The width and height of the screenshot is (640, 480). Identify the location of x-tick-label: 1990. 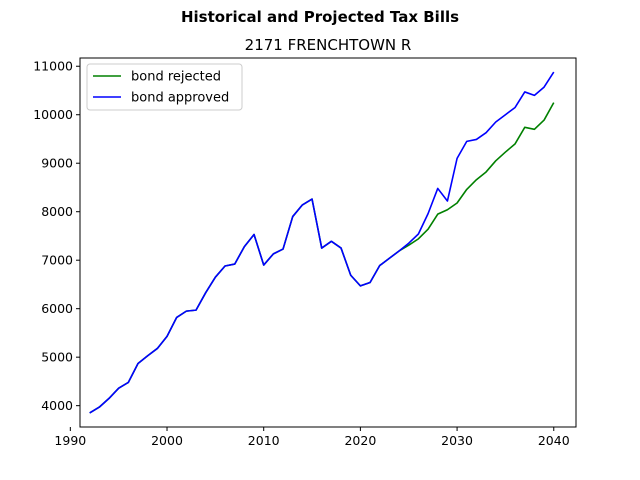
(70, 440).